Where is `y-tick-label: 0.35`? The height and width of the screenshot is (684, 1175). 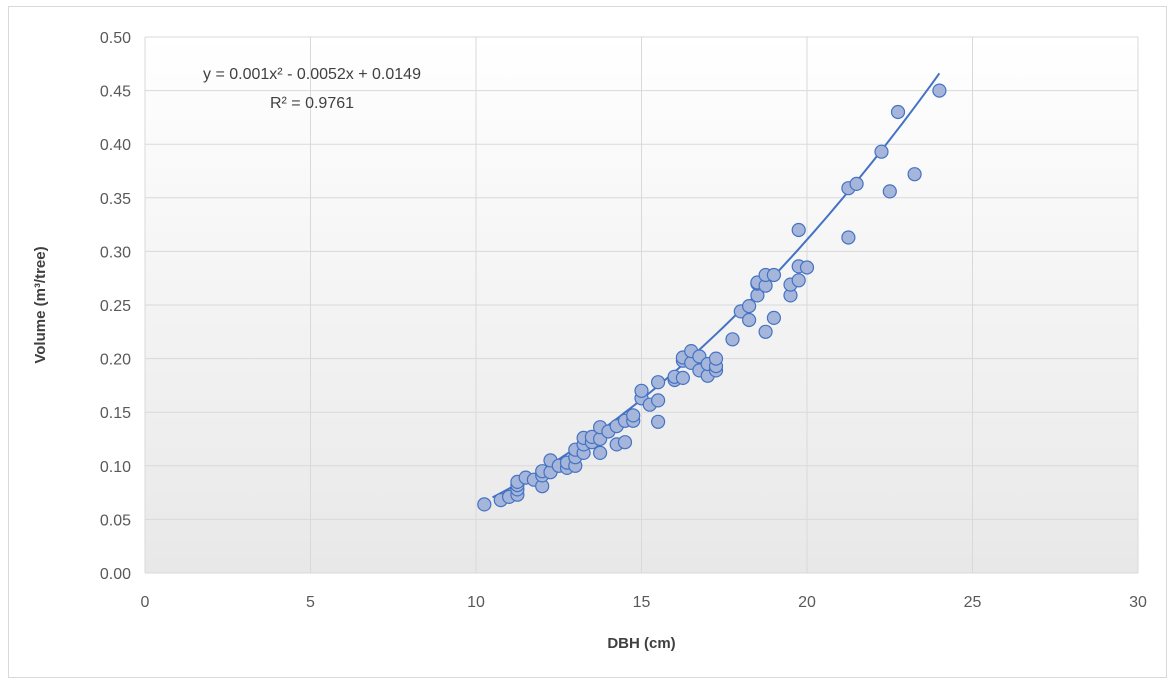
y-tick-label: 0.35 is located at coordinates (115, 199).